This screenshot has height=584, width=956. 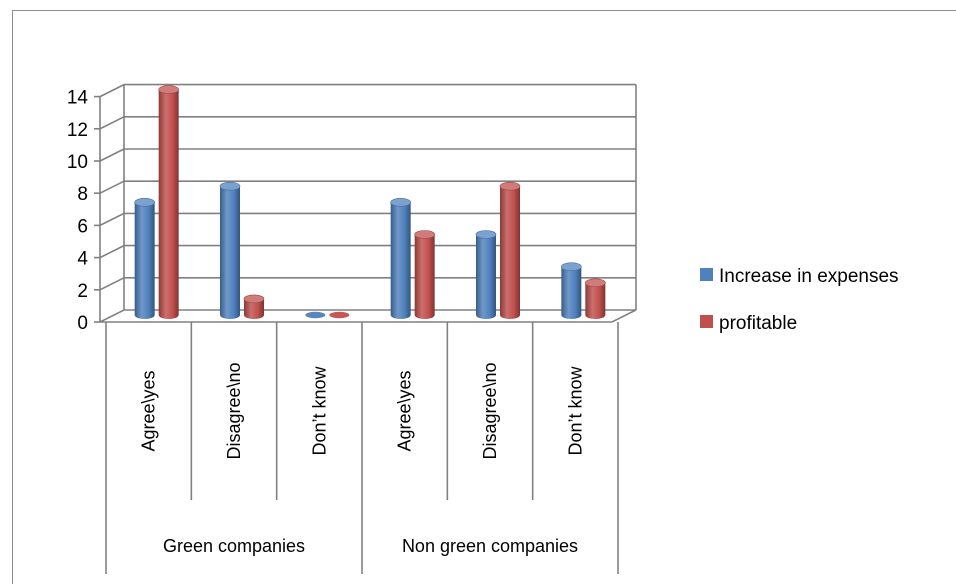 What do you see at coordinates (575, 410) in the screenshot?
I see `category-label-5: Don’t know` at bounding box center [575, 410].